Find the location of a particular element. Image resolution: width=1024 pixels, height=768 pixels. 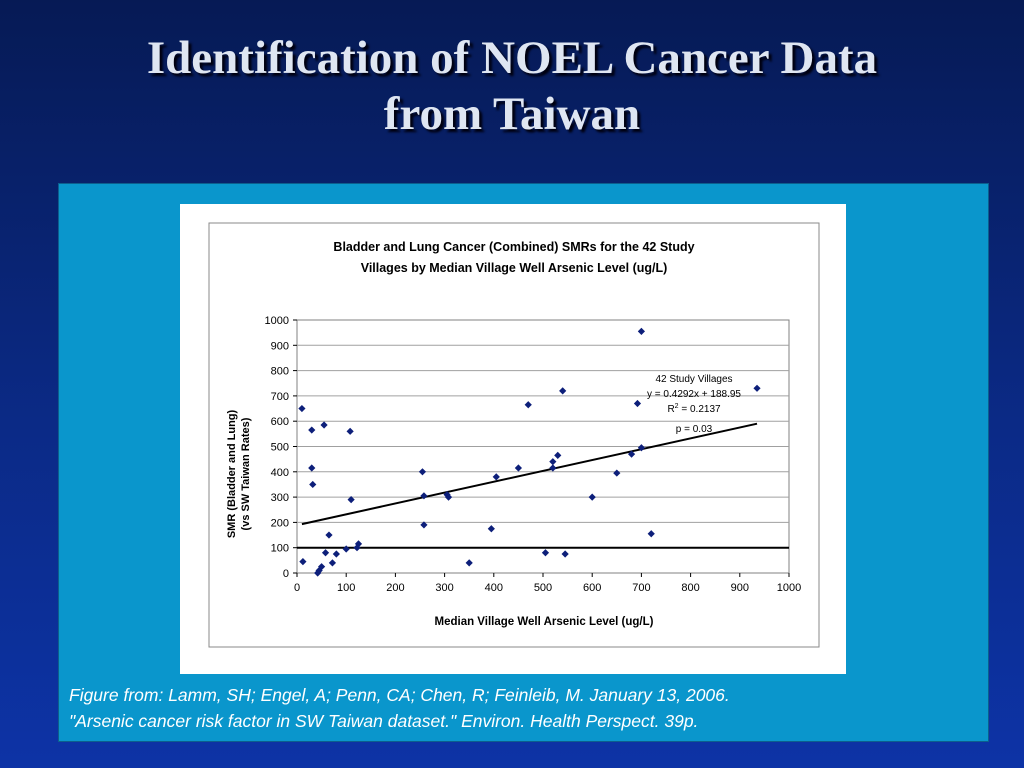

trend-lines is located at coordinates (543, 485).